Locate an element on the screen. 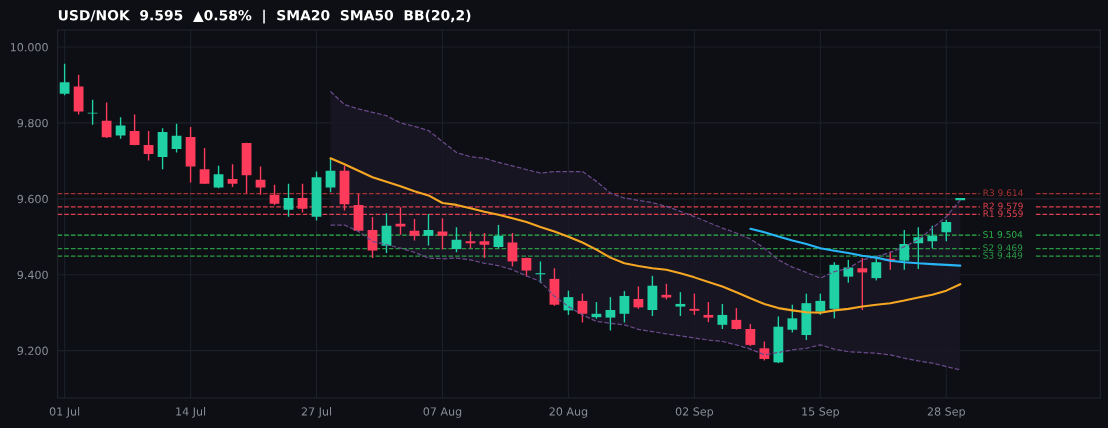 The width and height of the screenshot is (1108, 428). ref-line-label: S3 9.449 is located at coordinates (1003, 255).